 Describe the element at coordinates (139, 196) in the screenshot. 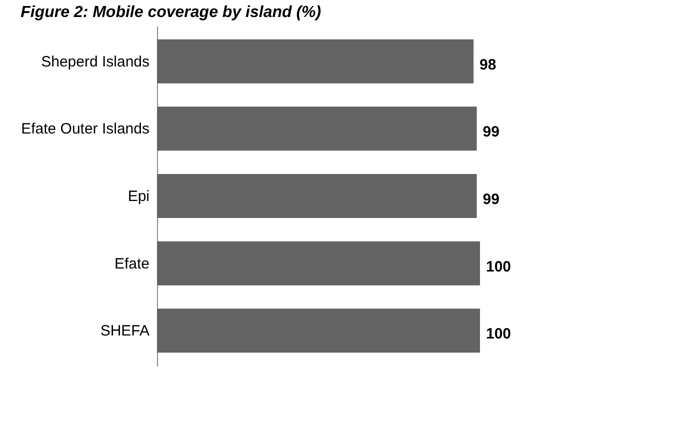

I see `y-tick-label: Epi` at that location.